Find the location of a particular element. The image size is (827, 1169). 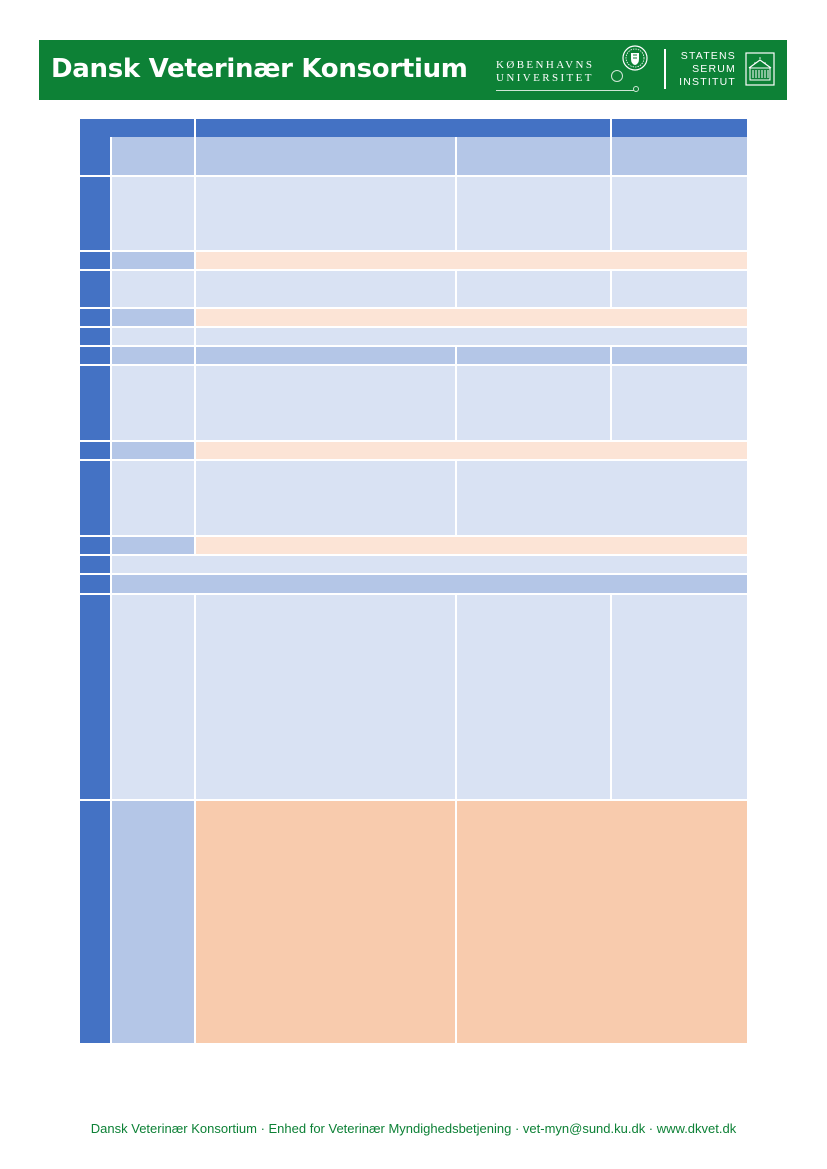

institute-name-line-1: STATENS is located at coordinates (708, 56).